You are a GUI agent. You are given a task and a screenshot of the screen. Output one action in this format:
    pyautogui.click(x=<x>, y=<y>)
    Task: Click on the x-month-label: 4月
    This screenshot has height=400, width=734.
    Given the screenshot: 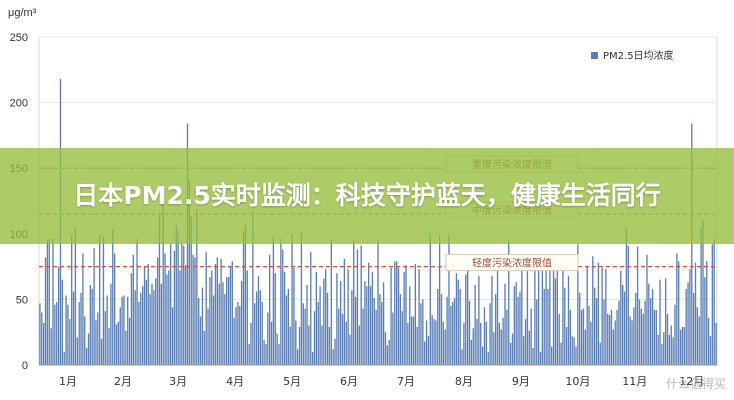 What is the action you would take?
    pyautogui.click(x=235, y=381)
    